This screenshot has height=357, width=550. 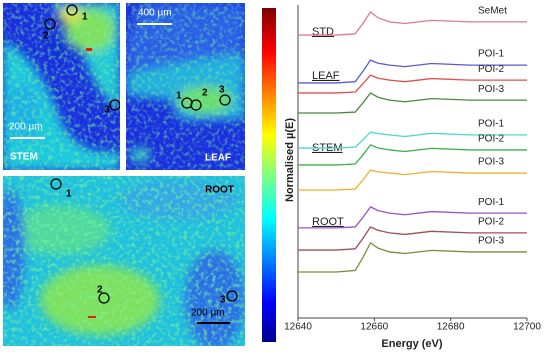 I want to click on group-label: ROOT, so click(x=328, y=222).